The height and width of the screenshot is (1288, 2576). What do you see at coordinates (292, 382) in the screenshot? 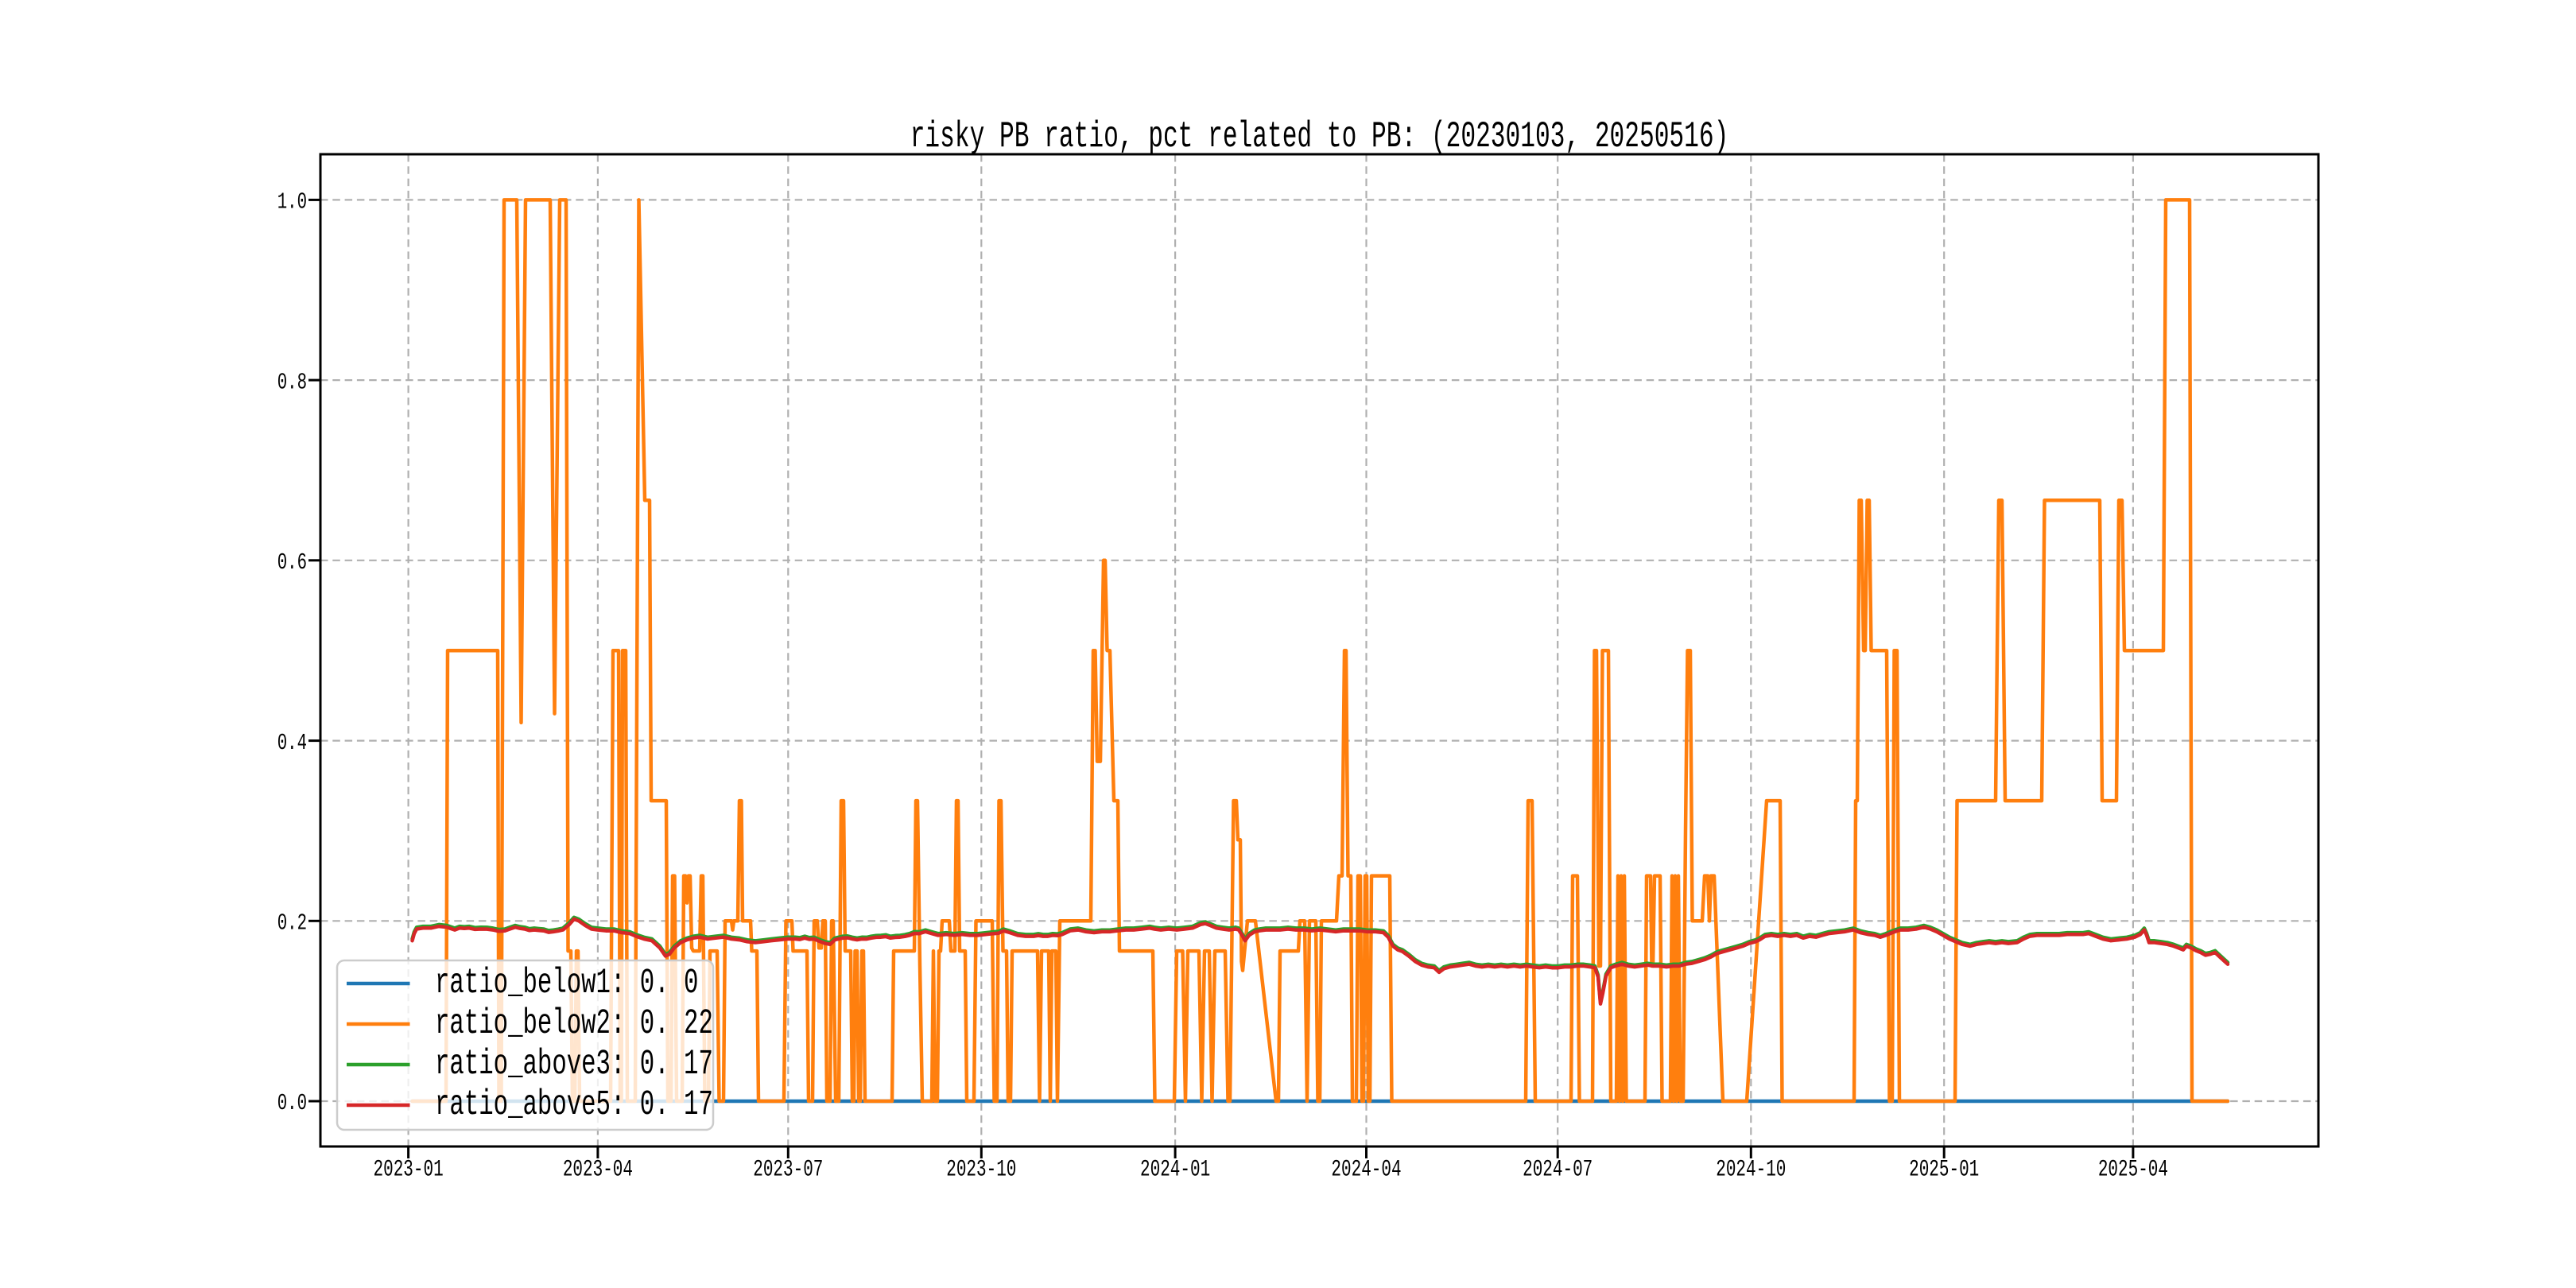
I see `svg-text: 0.8` at bounding box center [292, 382].